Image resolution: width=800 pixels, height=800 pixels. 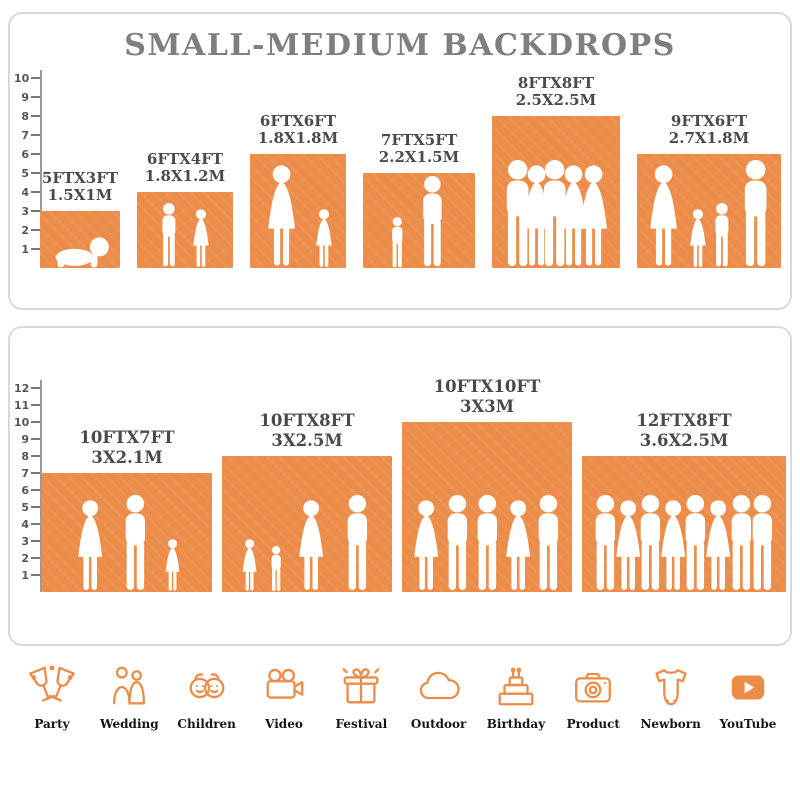 What do you see at coordinates (127, 457) in the screenshot?
I see `size-meters: 3X2.1M` at bounding box center [127, 457].